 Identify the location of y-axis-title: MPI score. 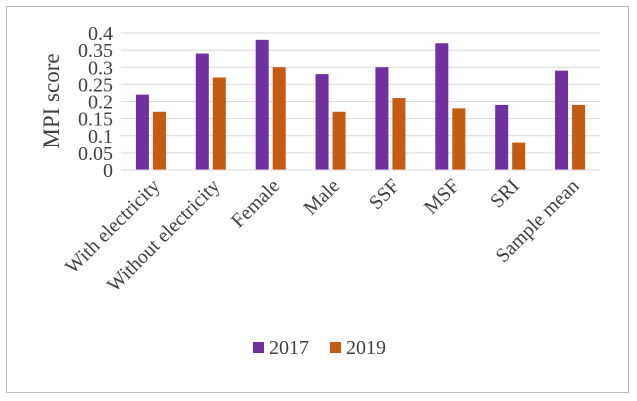
(51, 100).